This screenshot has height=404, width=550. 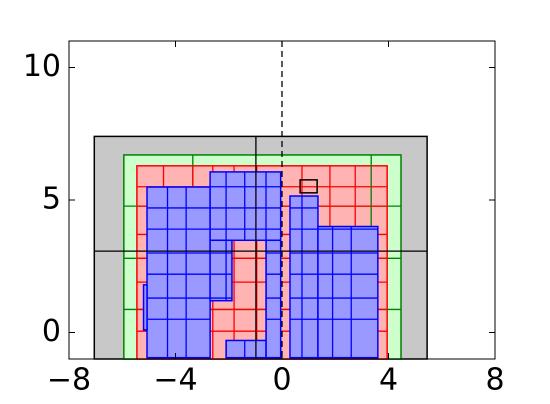 I want to click on x-tick-label: 0, so click(x=281, y=380).